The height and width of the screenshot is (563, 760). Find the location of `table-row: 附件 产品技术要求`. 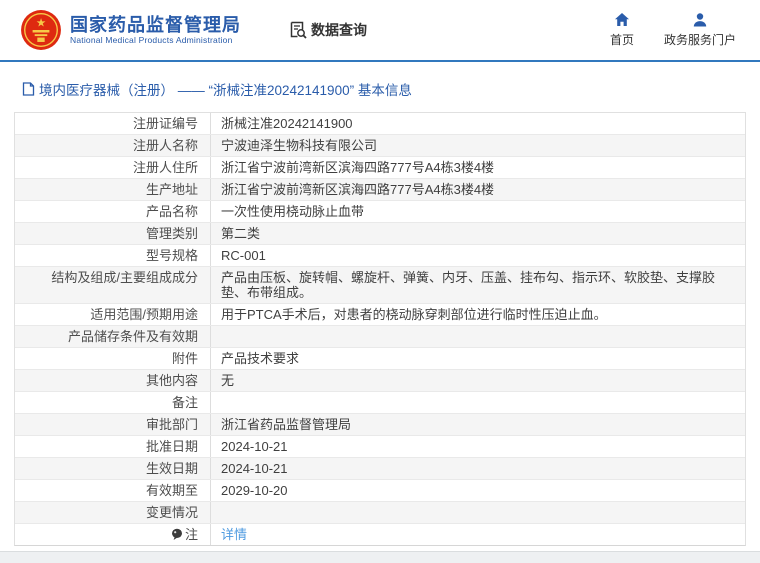

table-row: 附件 产品技术要求 is located at coordinates (380, 359).